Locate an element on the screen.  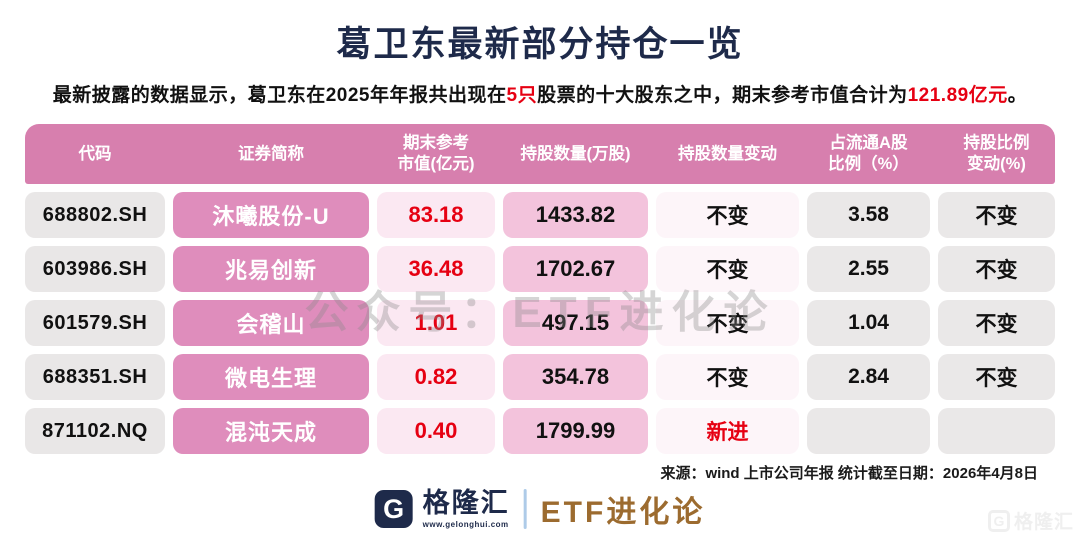
data-source-note: 来源：wind 上市公司年报 统计截至日期：2026年4月8日 is located at coordinates (849, 473).